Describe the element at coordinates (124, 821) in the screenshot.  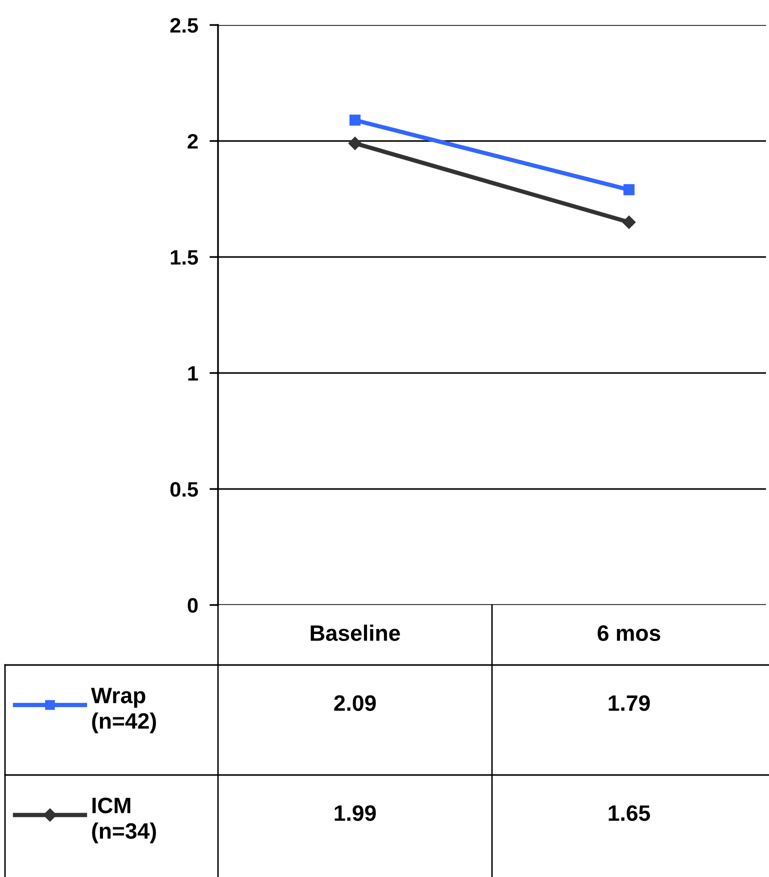
I see `legend-label: ICM (n=34)` at that location.